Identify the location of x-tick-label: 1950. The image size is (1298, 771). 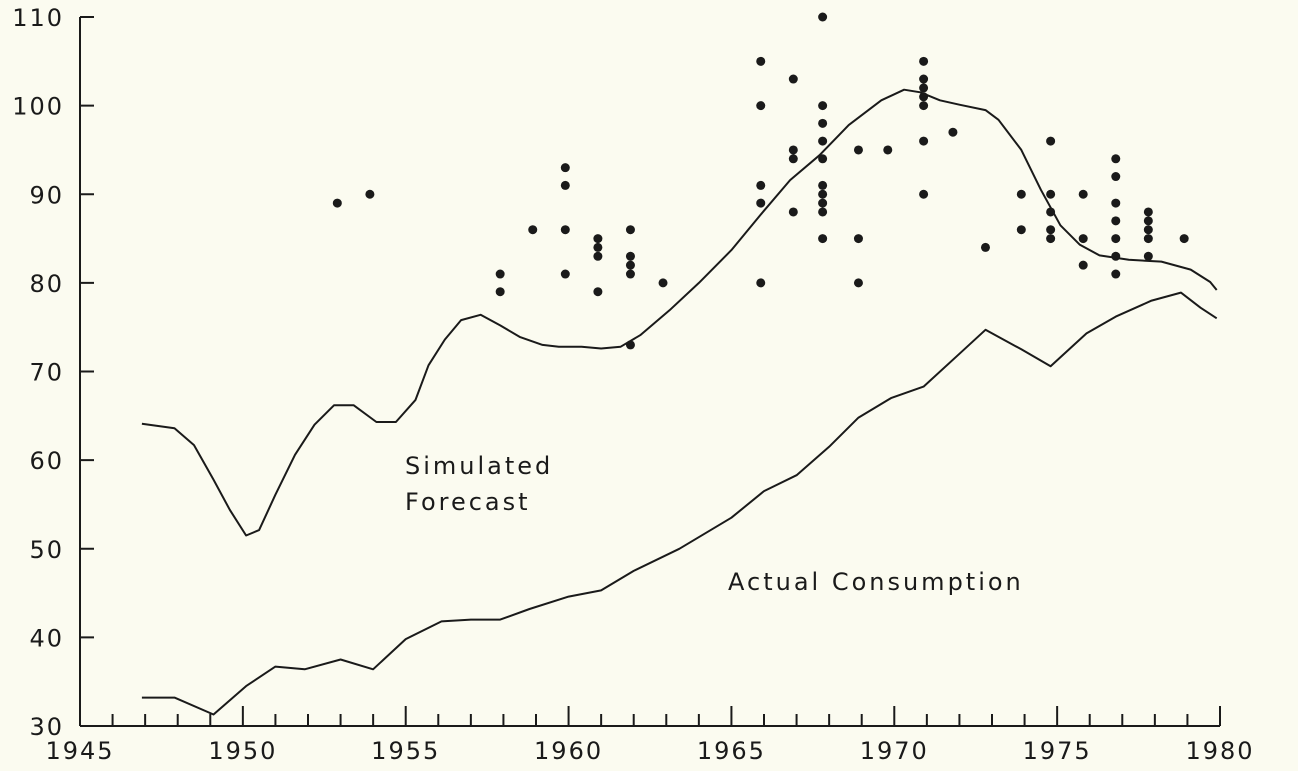
(242, 751).